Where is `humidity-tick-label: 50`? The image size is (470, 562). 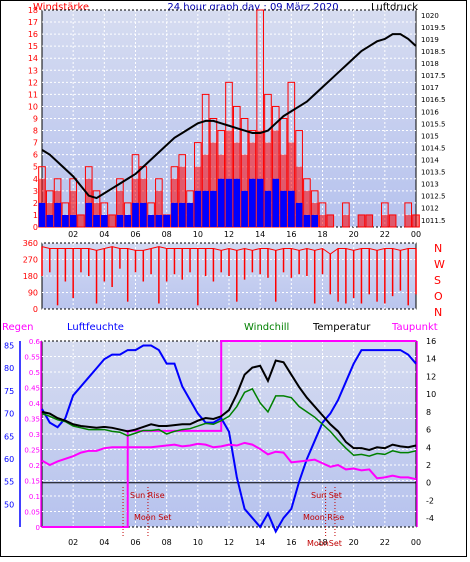
humidity-tick-label: 50 is located at coordinates (9, 504).